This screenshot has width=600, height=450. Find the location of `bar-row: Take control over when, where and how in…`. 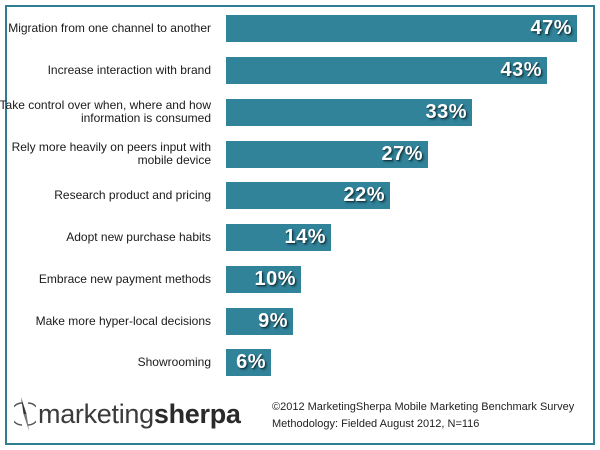

bar-row: Take control over when, where and how in… is located at coordinates (300, 112).